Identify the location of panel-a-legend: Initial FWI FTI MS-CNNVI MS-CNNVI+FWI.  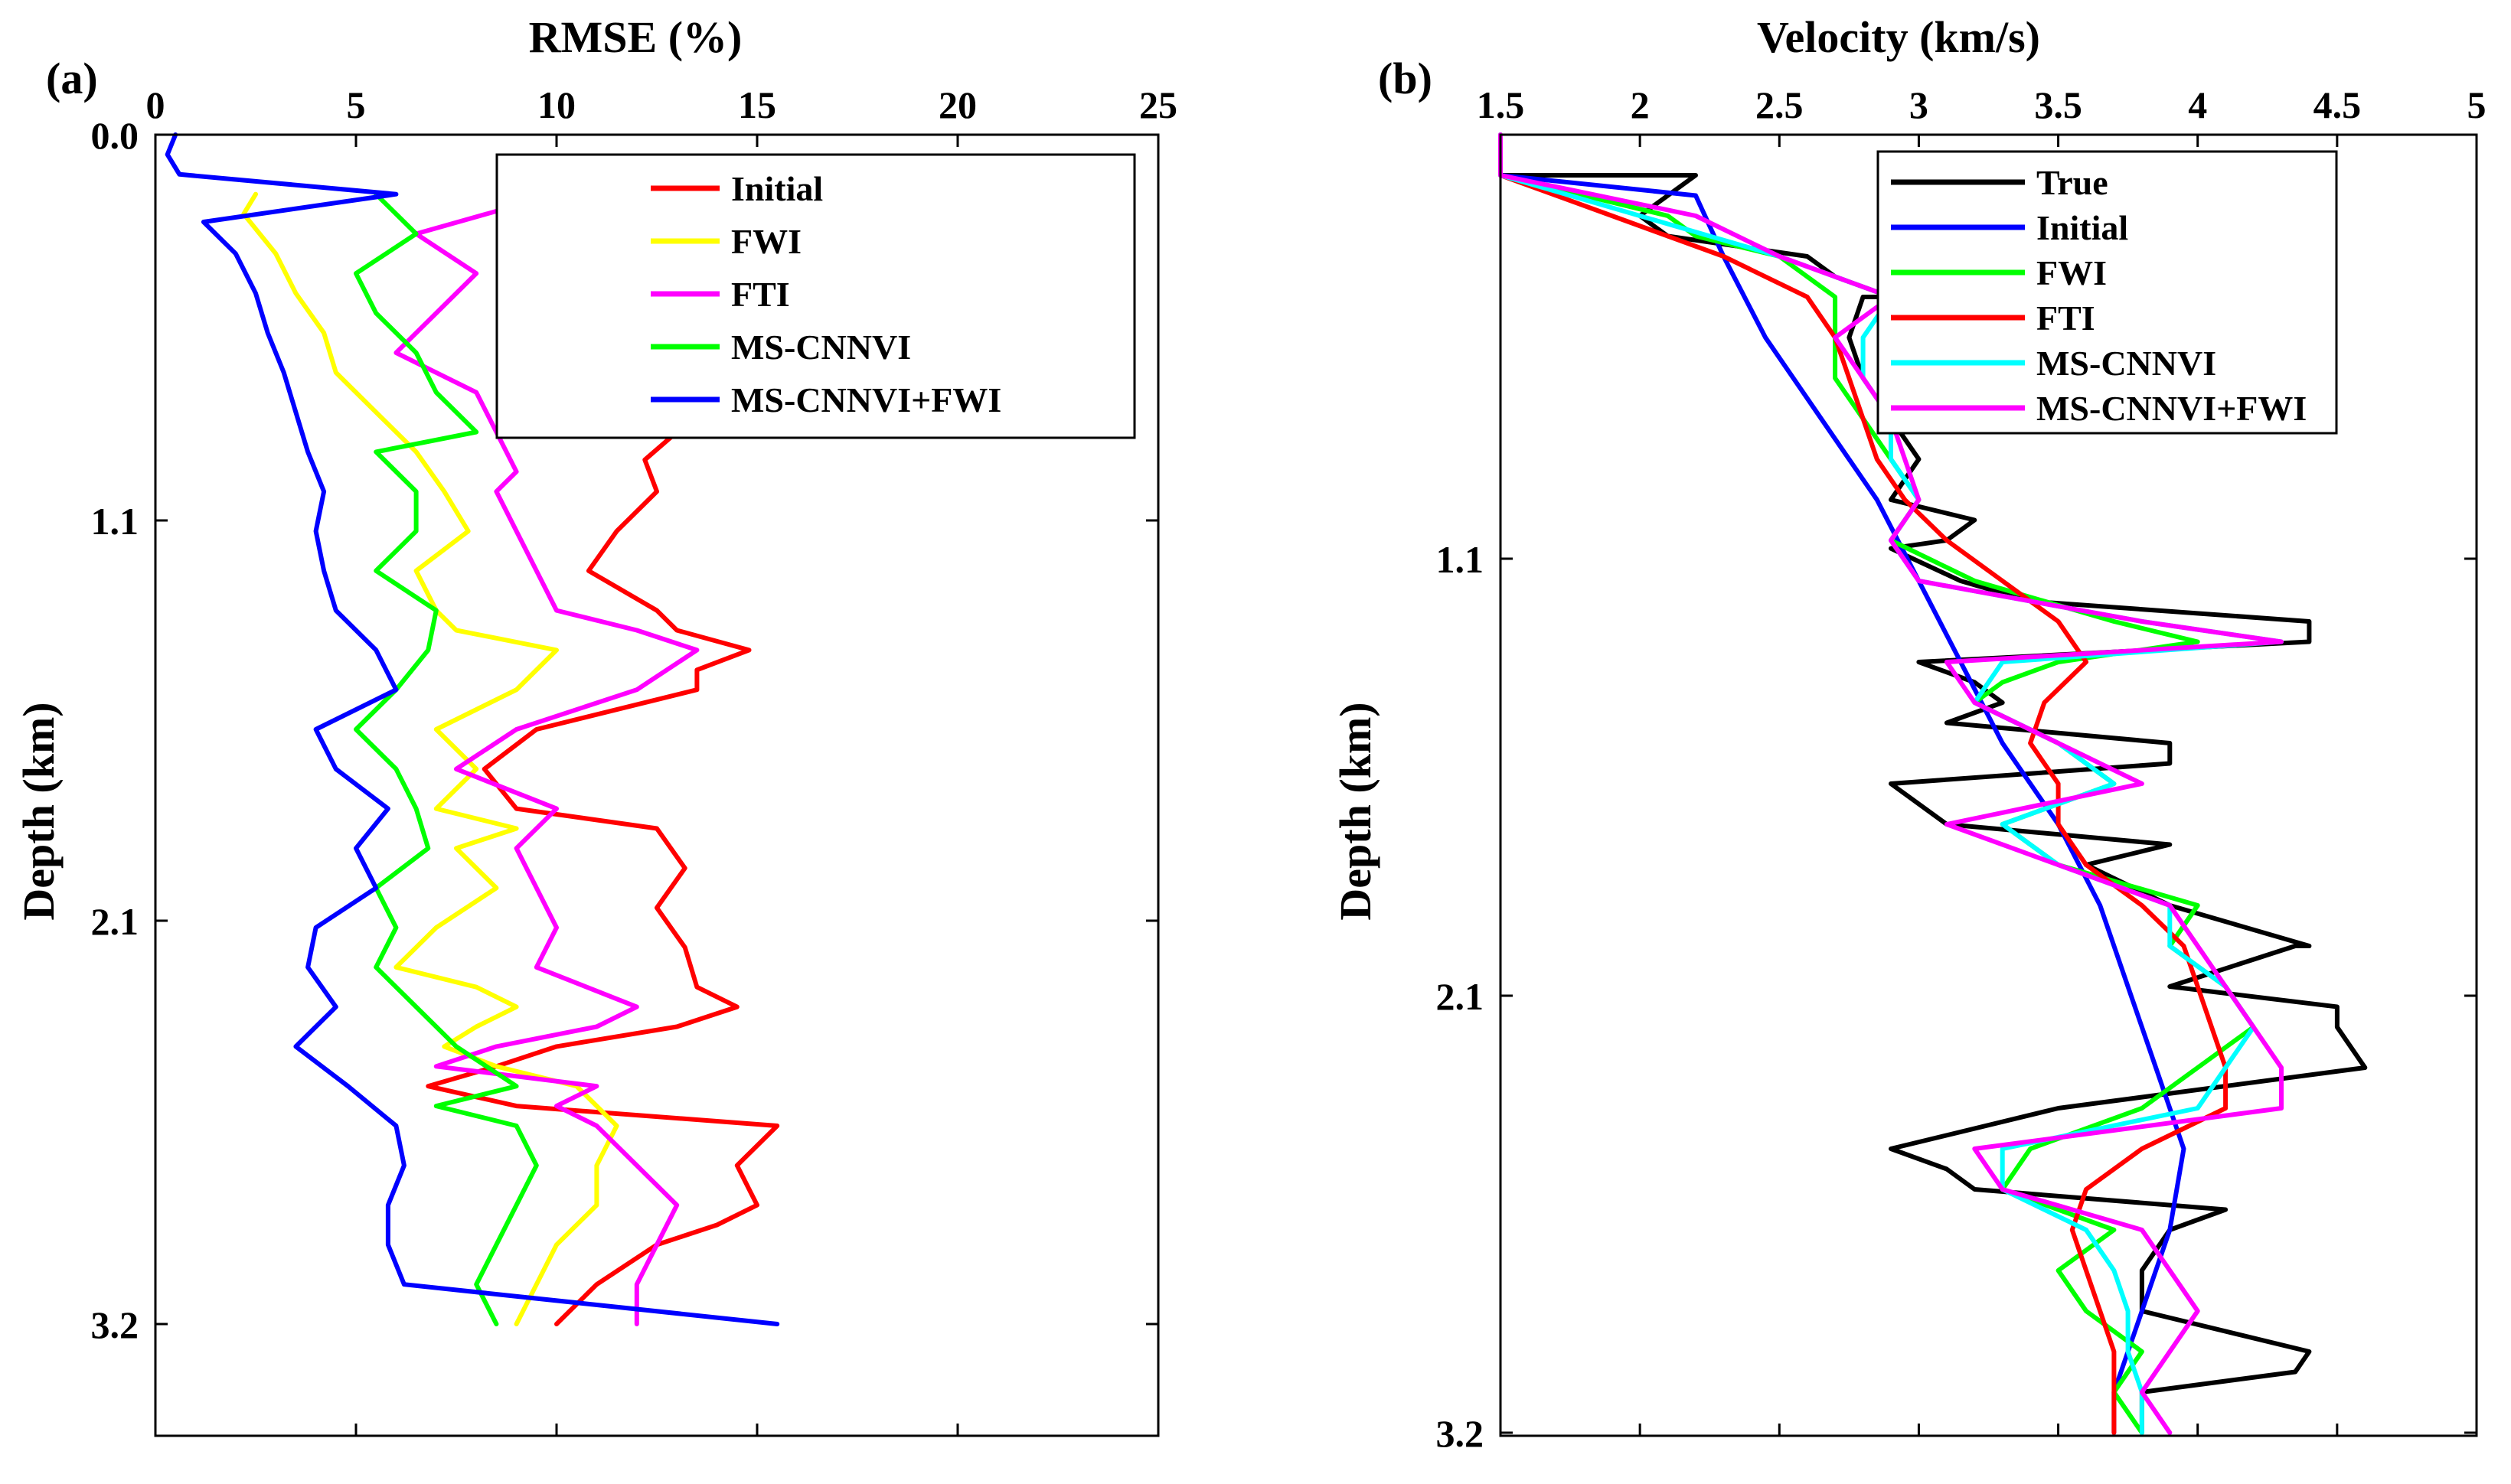
(815, 296).